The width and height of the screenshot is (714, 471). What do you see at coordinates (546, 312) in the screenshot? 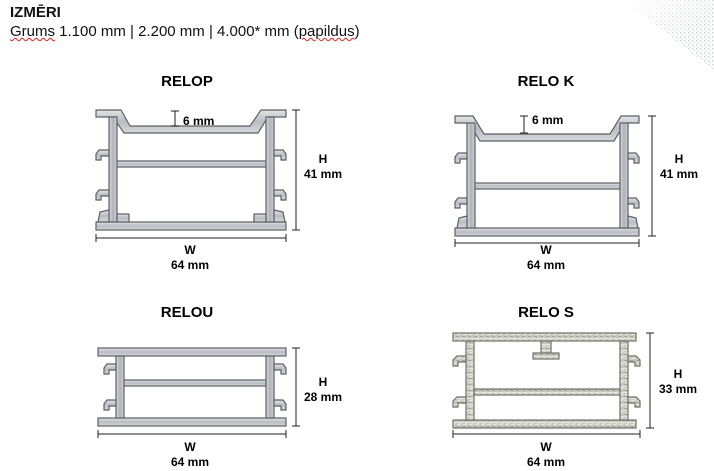
I see `profile-name: RELO S` at bounding box center [546, 312].